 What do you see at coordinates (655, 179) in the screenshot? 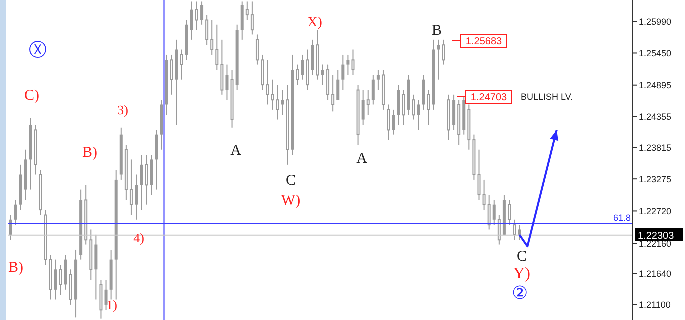
I see `y-tick-label: 1.23275` at bounding box center [655, 179].